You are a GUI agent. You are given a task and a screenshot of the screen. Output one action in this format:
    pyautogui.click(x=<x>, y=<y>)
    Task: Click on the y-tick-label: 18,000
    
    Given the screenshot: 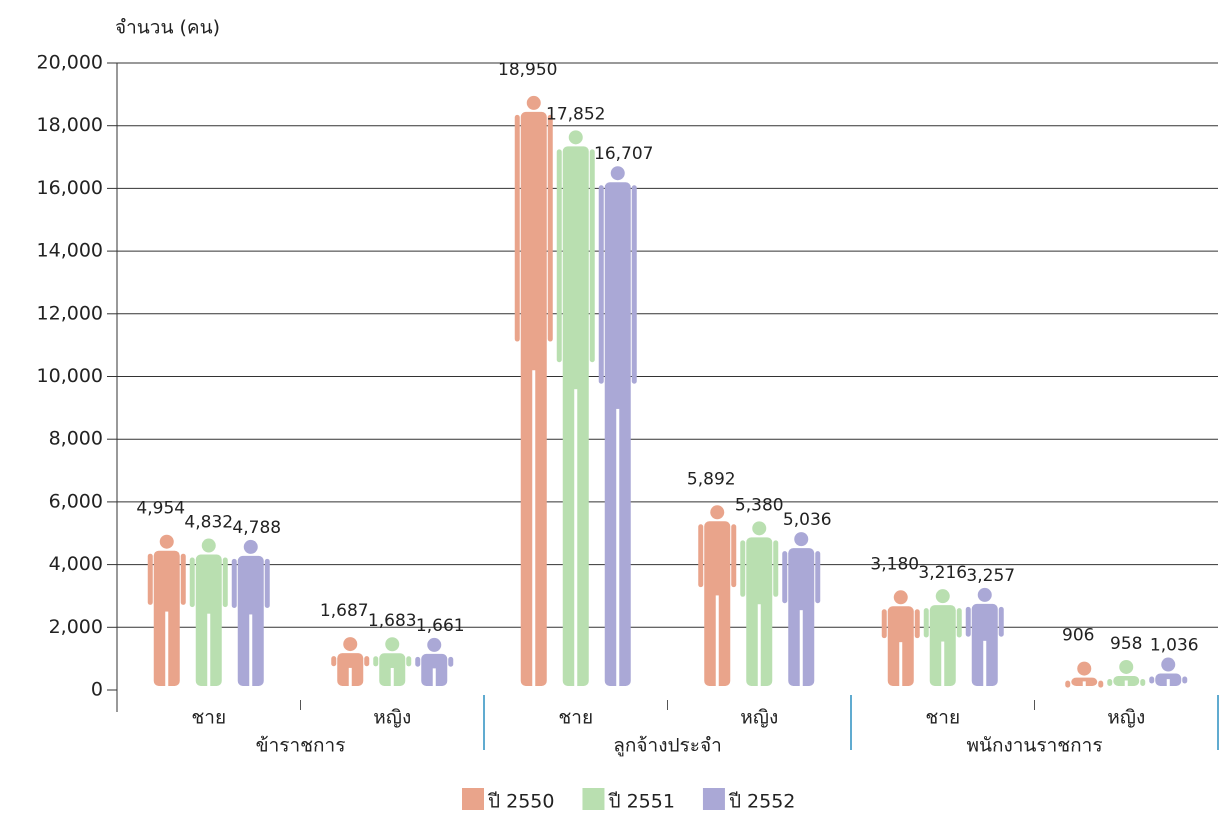 What is the action you would take?
    pyautogui.click(x=70, y=125)
    